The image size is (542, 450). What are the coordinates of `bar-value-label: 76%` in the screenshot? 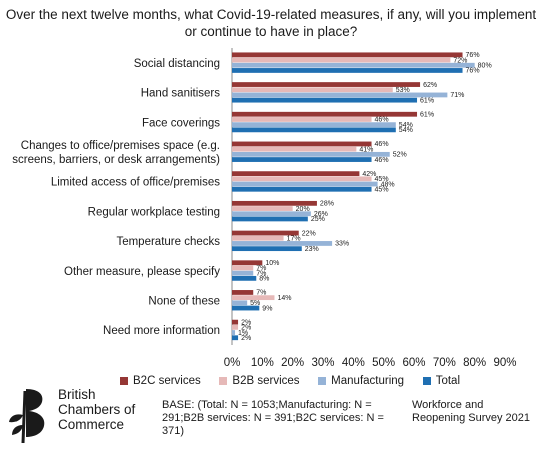 It's located at (473, 71).